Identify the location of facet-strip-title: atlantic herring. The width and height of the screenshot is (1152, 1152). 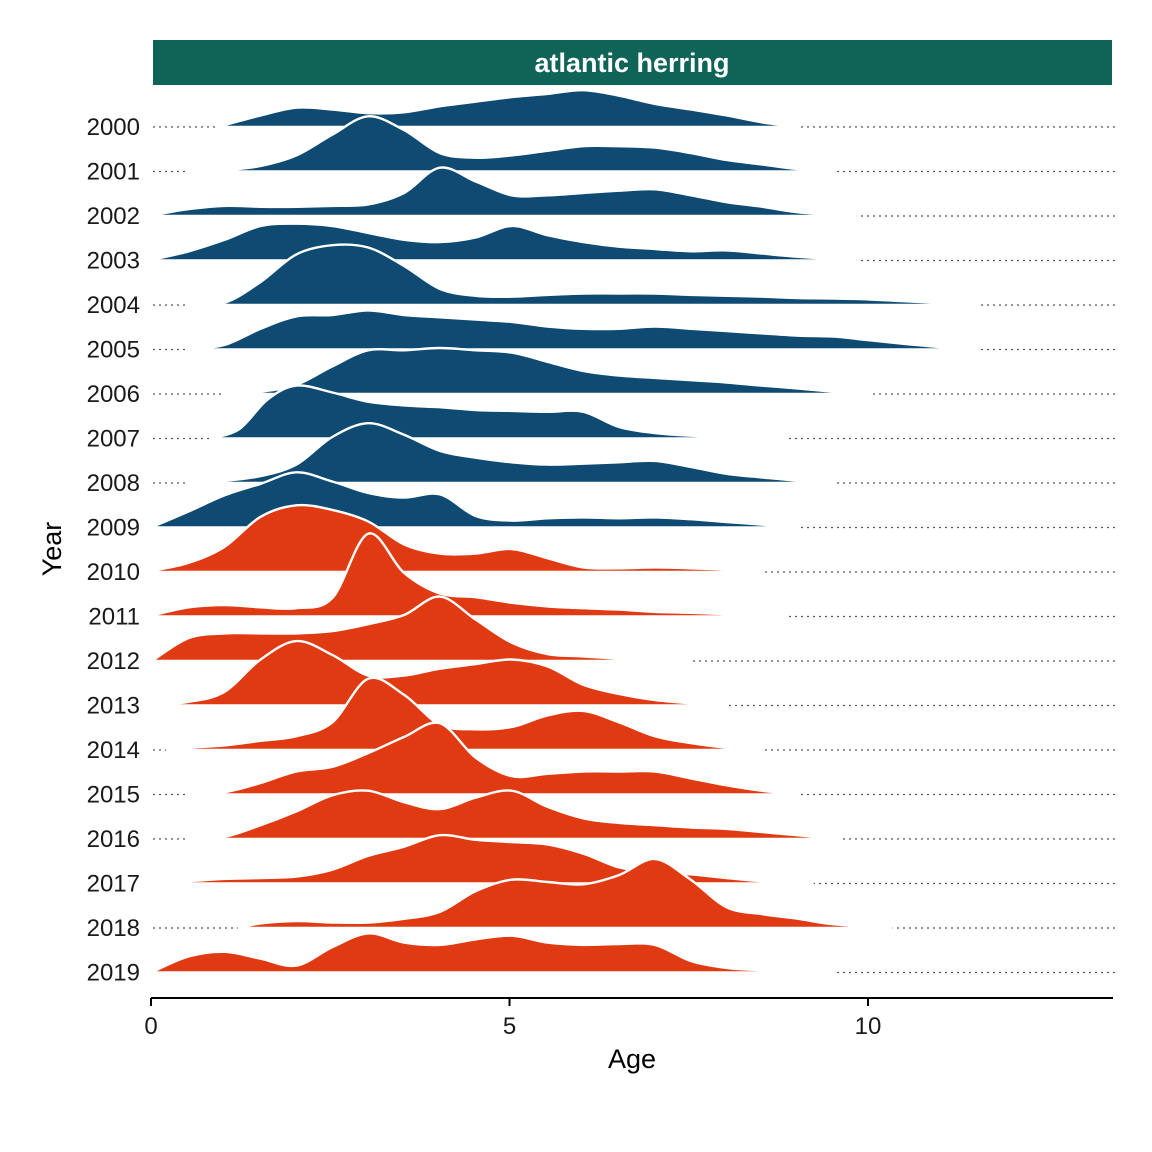
(631, 63).